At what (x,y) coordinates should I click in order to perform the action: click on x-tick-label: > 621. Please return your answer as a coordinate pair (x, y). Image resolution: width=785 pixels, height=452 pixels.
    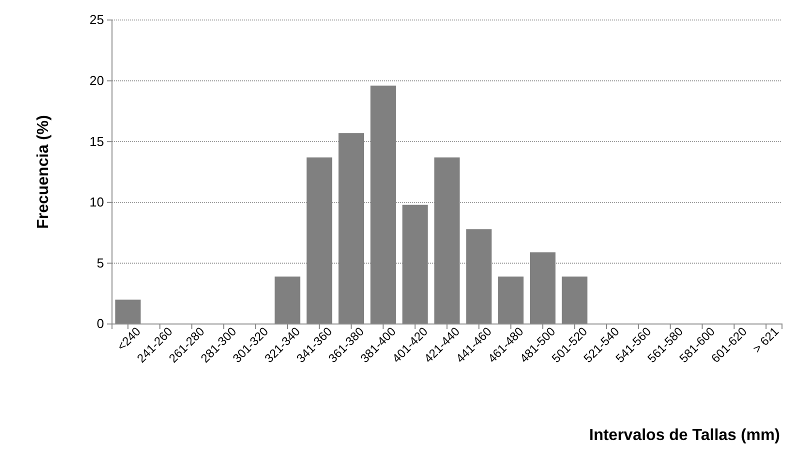
    Looking at the image, I should click on (766, 340).